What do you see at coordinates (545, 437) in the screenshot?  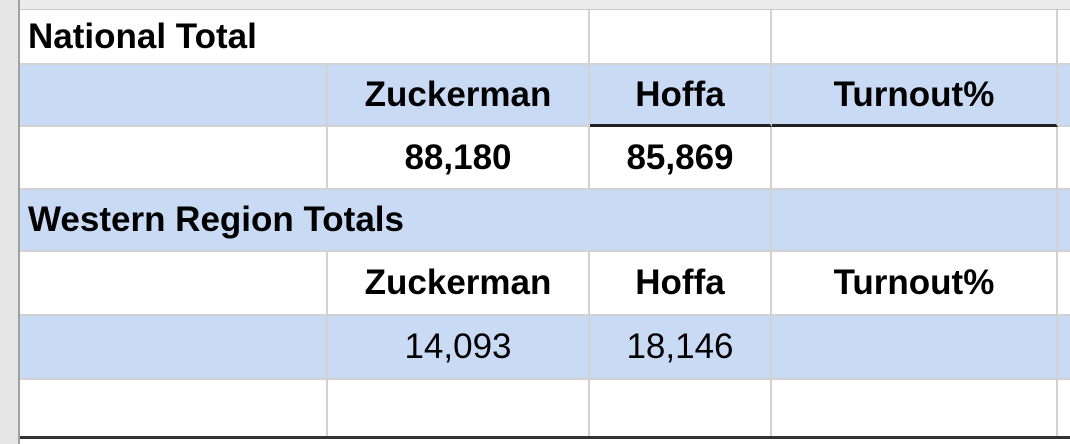 I see `border-line` at bounding box center [545, 437].